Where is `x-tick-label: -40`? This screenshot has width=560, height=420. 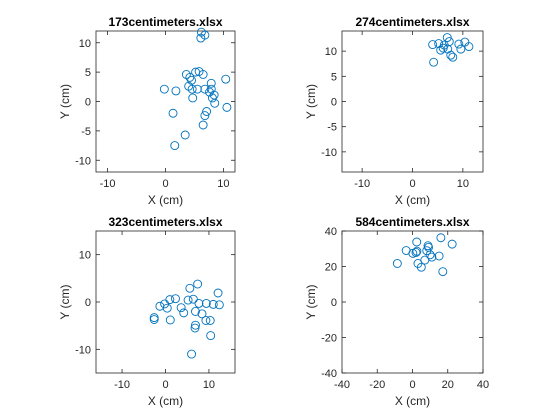
x-tick-label: -40 is located at coordinates (342, 385).